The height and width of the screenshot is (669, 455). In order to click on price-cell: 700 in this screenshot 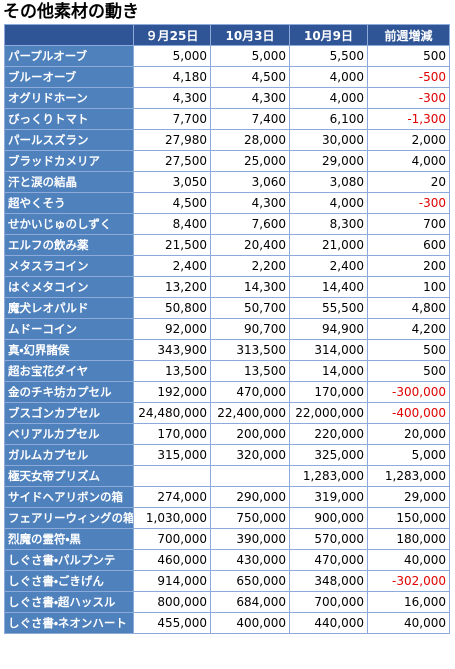, I will do `click(408, 224)`.